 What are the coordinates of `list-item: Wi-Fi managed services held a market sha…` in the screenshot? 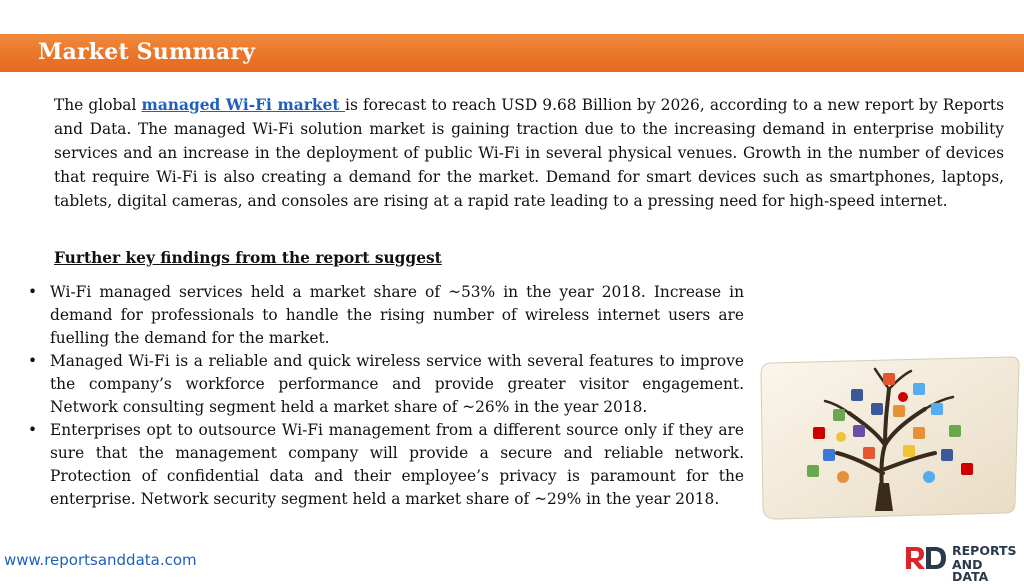 It's located at (386, 315).